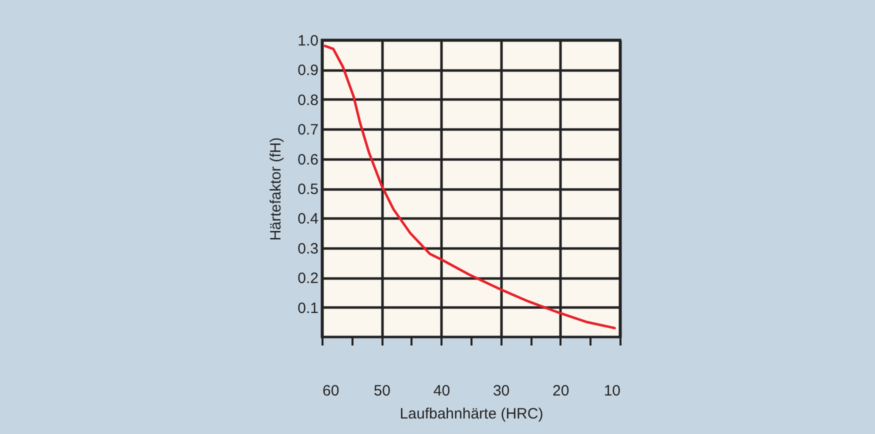  Describe the element at coordinates (308, 100) in the screenshot. I see `y-tick-label: 0.8` at that location.